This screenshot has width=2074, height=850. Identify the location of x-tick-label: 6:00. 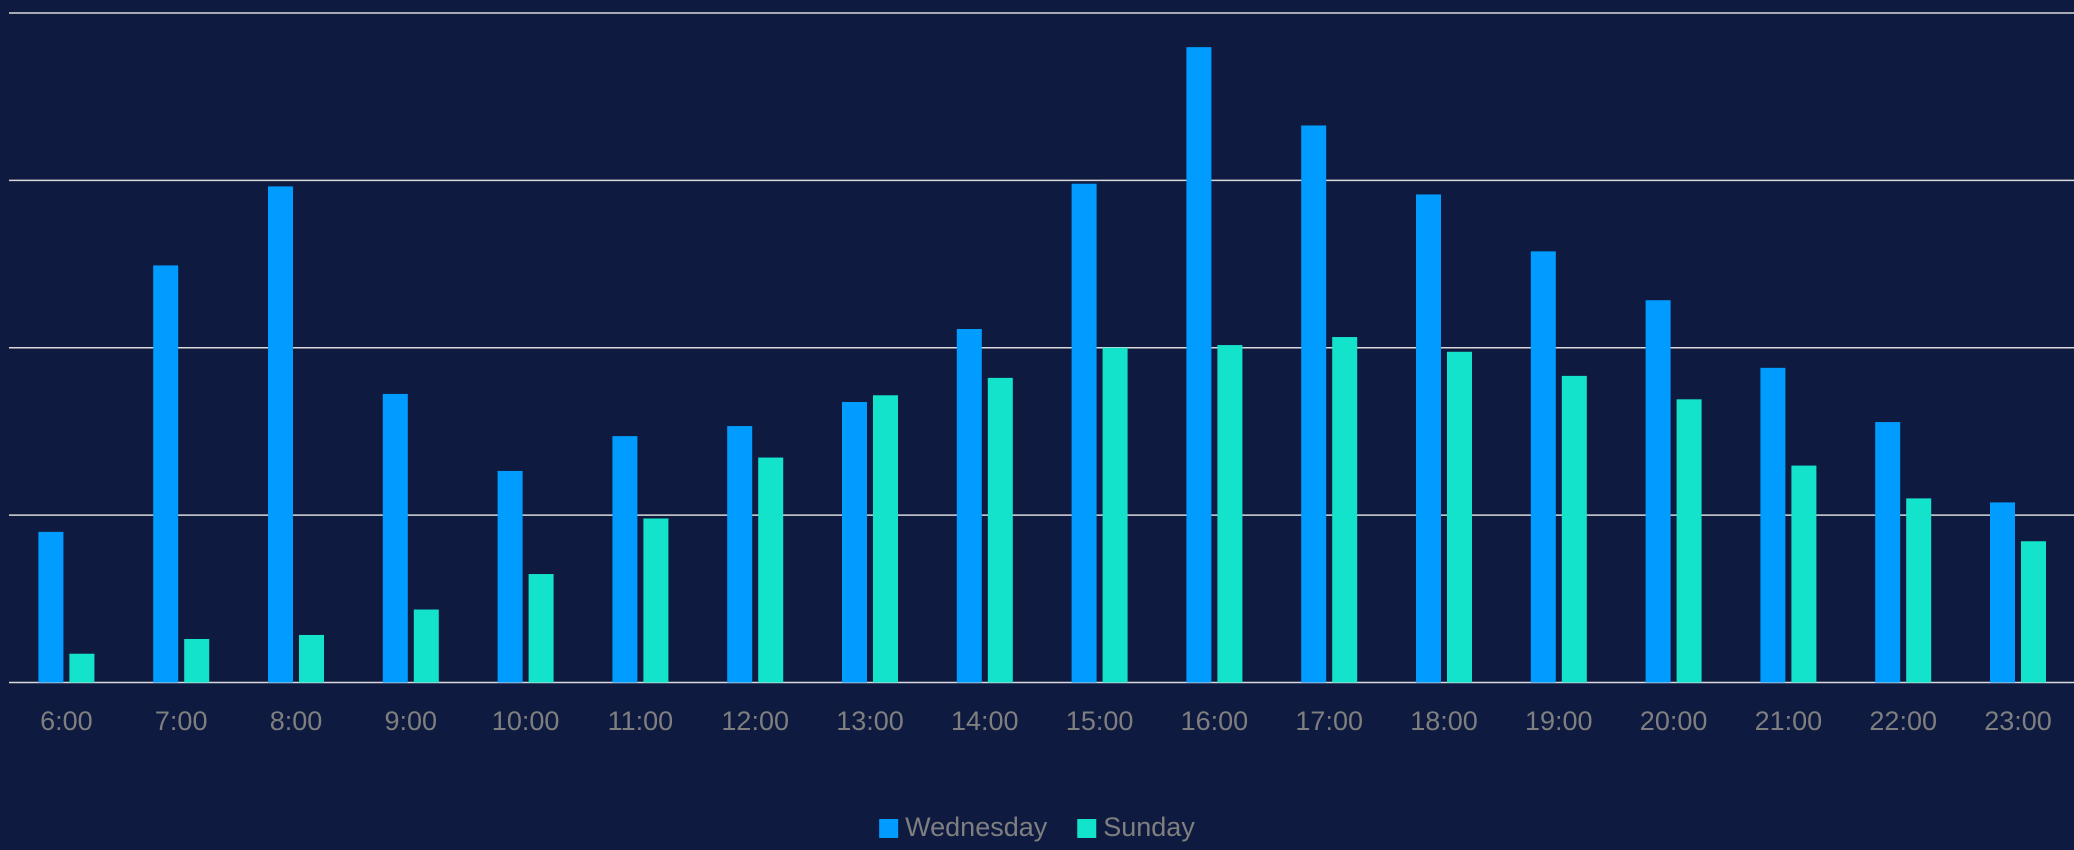
(66, 721).